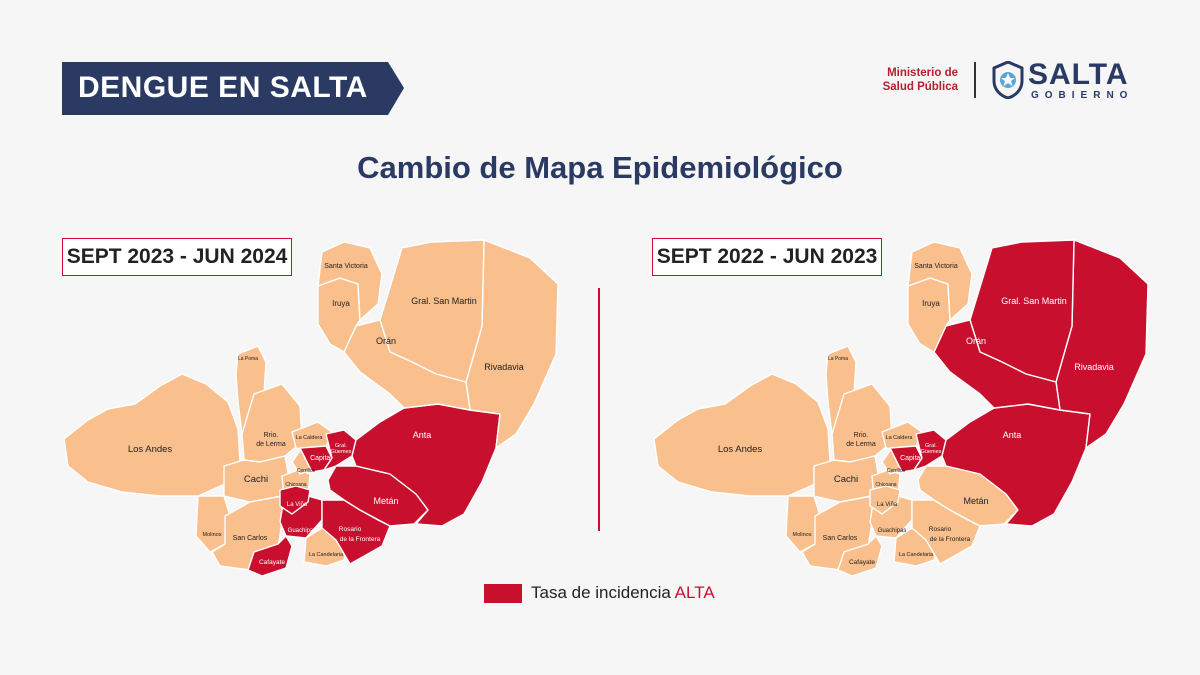 Image resolution: width=1200 pixels, height=675 pixels. I want to click on ministry-line-2: Salud Pública, so click(920, 87).